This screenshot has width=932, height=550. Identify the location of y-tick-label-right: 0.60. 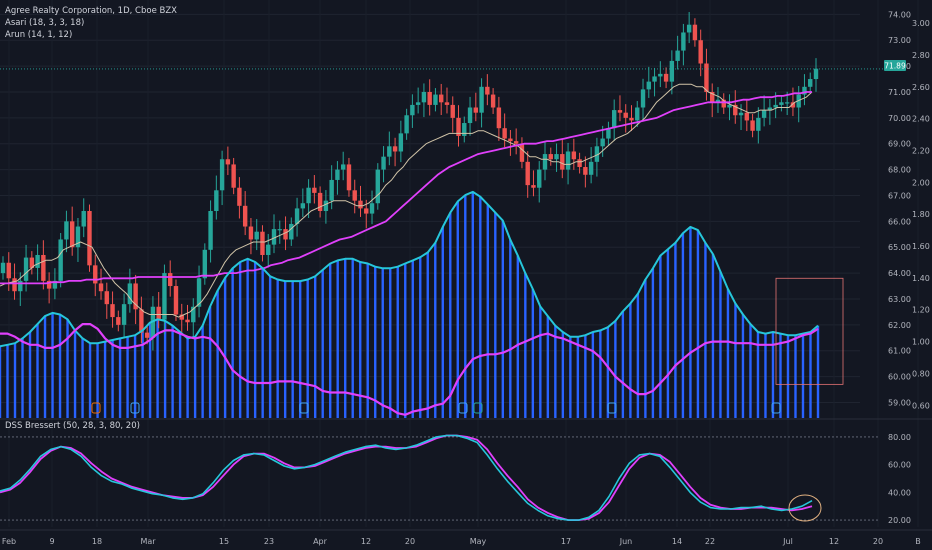
(921, 405).